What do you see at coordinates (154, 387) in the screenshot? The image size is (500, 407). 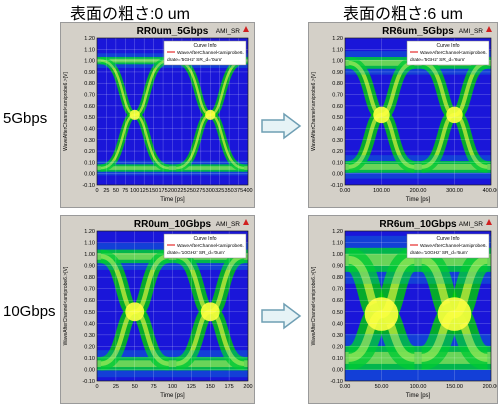 I see `x-tick-label: 75` at bounding box center [154, 387].